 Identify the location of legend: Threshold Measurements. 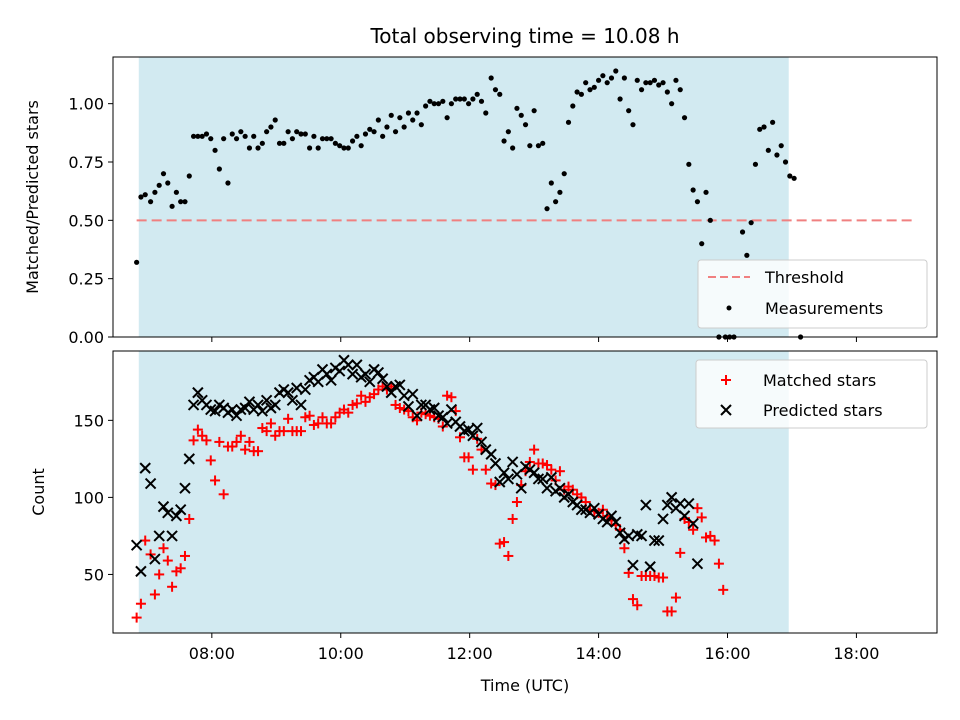
(812, 294).